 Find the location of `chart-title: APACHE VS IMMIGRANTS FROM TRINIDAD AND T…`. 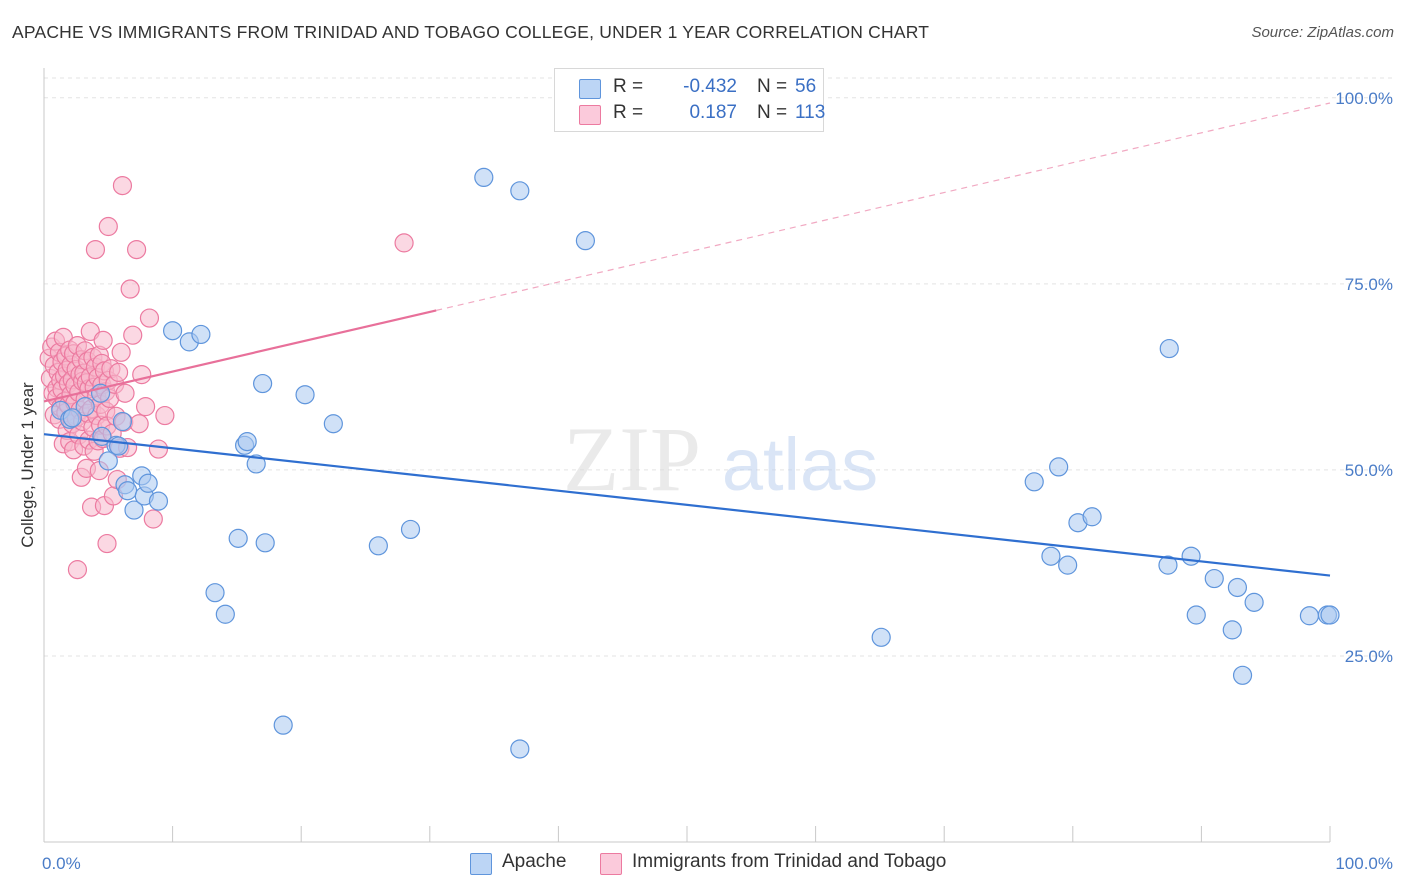

chart-title: APACHE VS IMMIGRANTS FROM TRINIDAD AND T… is located at coordinates (471, 32).